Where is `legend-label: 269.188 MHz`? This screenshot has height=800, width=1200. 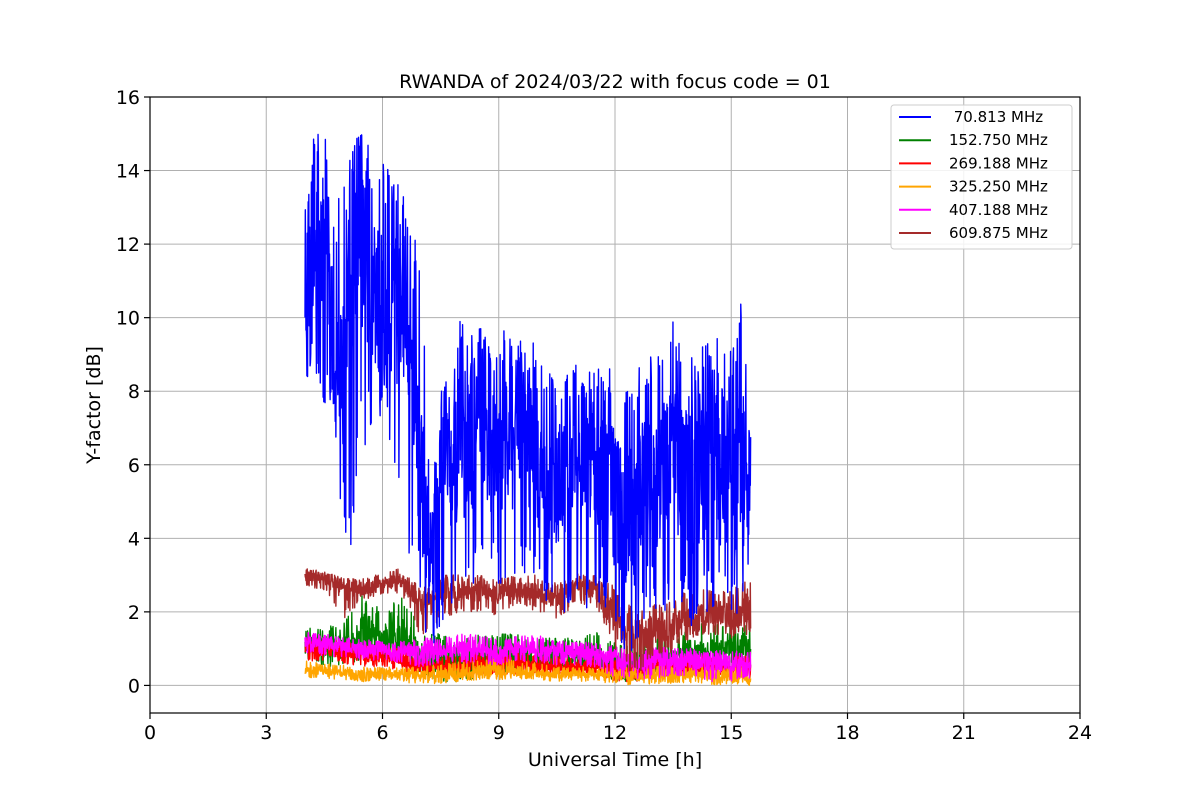
legend-label: 269.188 MHz is located at coordinates (998, 163).